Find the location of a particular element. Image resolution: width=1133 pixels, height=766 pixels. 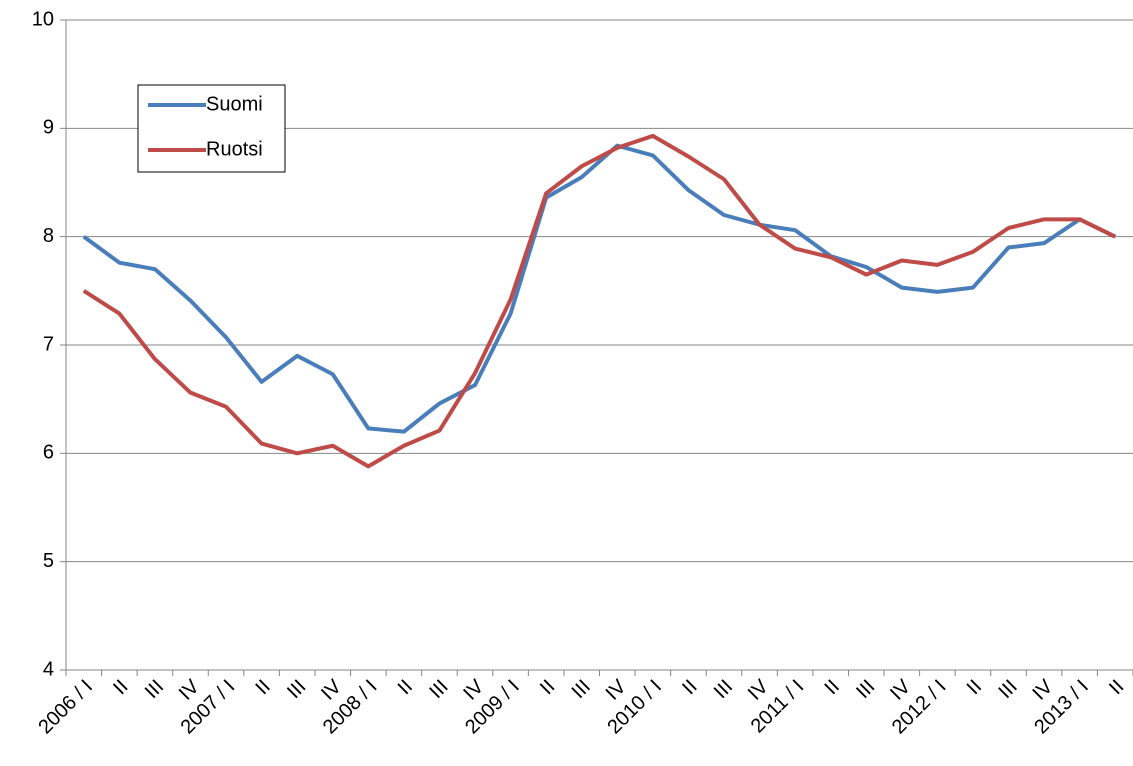

y-tick-label: 10 is located at coordinates (43, 19).